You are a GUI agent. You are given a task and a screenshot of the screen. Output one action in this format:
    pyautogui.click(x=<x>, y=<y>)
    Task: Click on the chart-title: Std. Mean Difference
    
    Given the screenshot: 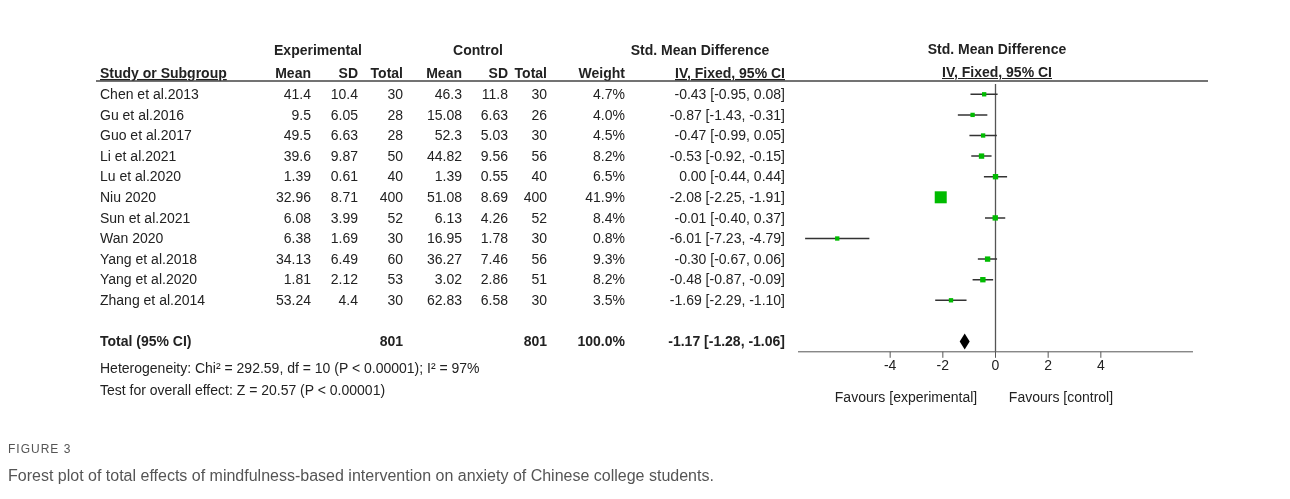 What is the action you would take?
    pyautogui.click(x=997, y=49)
    